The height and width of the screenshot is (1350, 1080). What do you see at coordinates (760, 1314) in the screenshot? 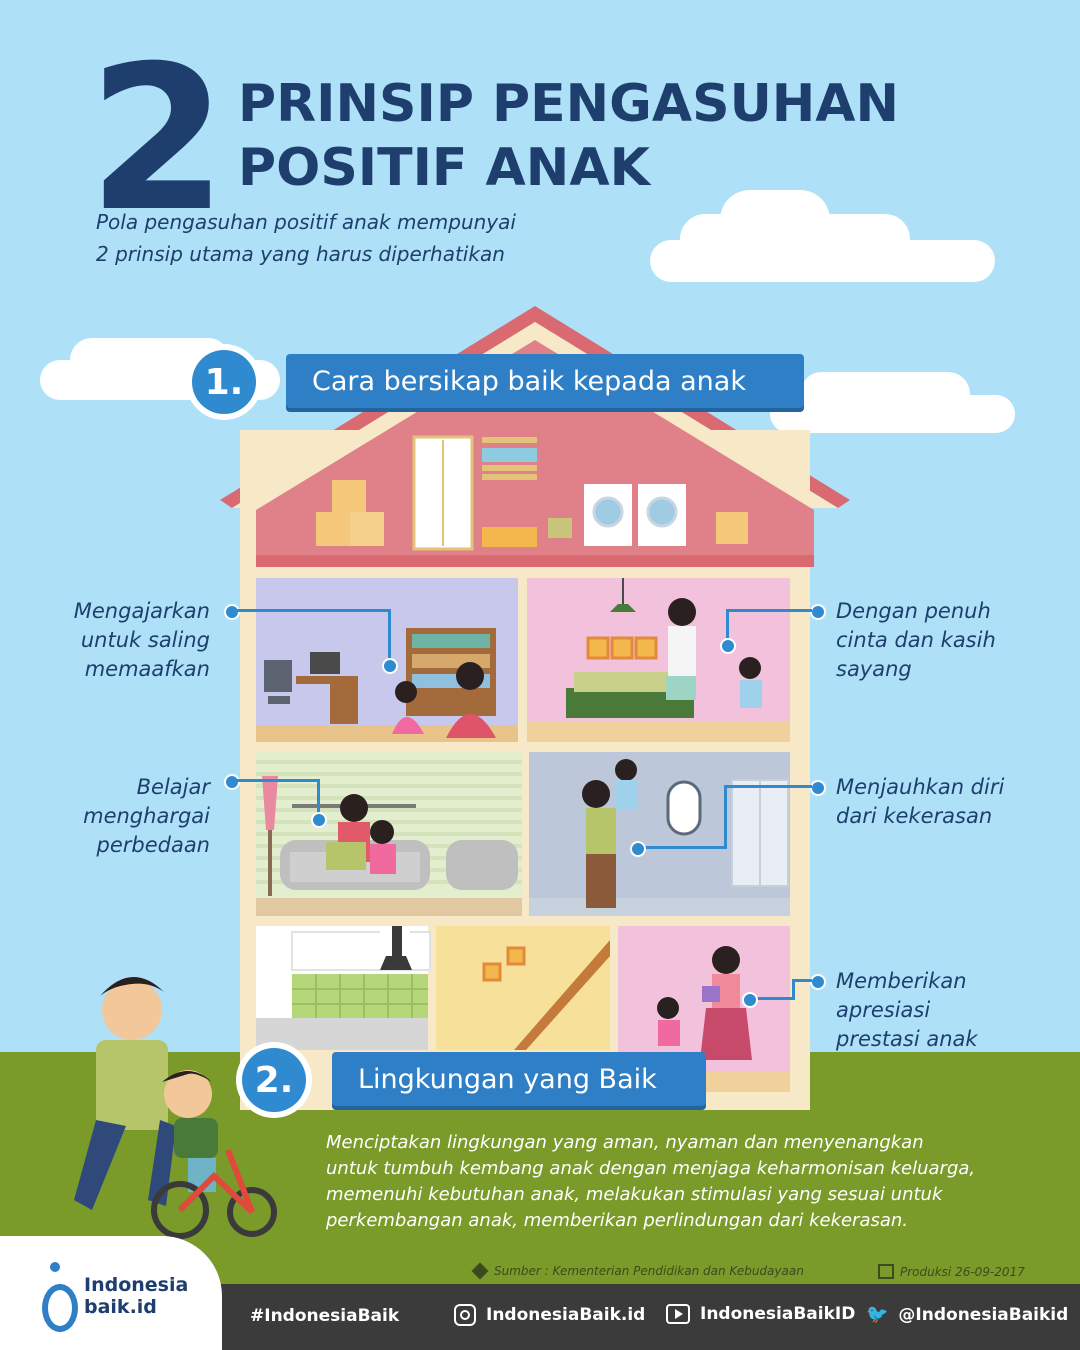
I see `youtube-link: IndonesiaBaikID` at bounding box center [760, 1314].